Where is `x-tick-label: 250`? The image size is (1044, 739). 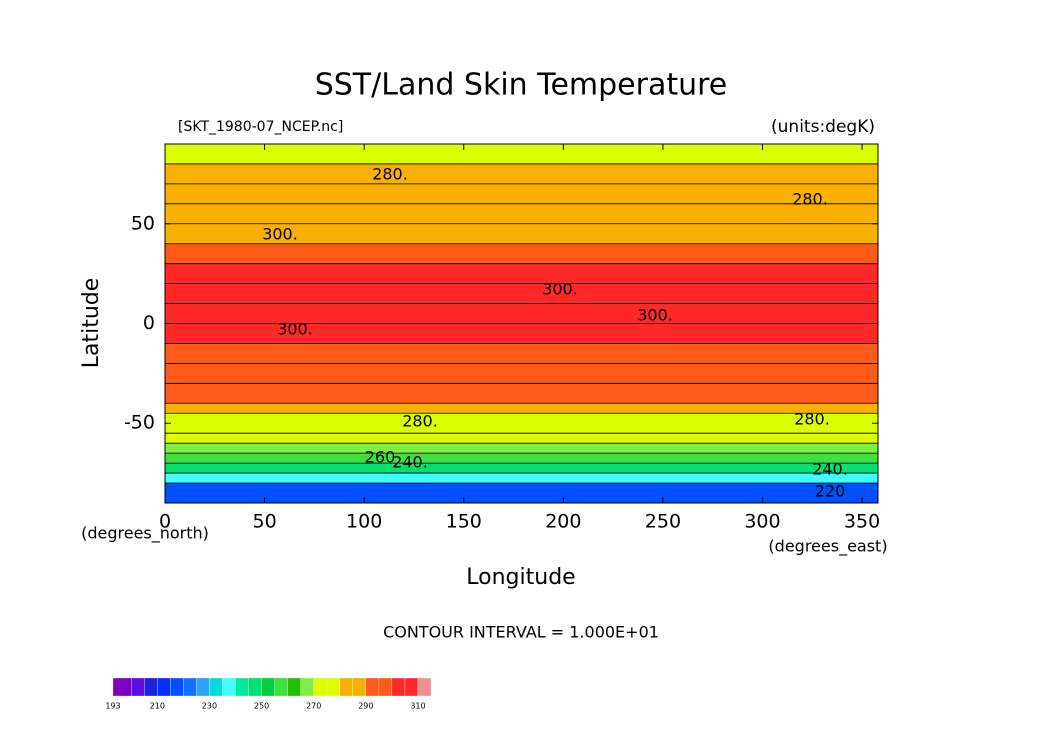 x-tick-label: 250 is located at coordinates (663, 522).